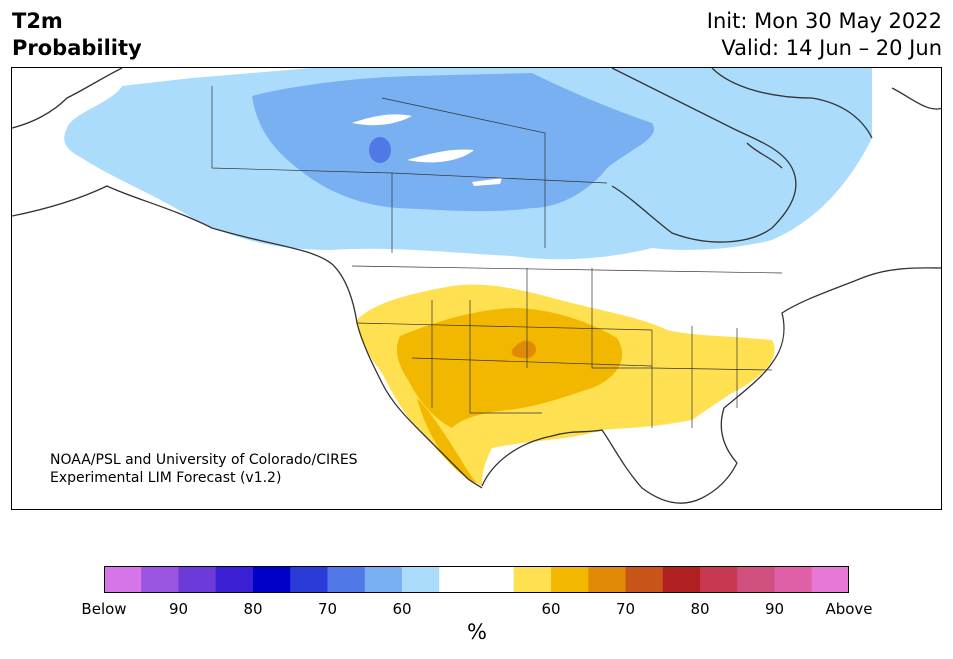  What do you see at coordinates (509, 368) in the screenshot?
I see `above-normal-mid-region` at bounding box center [509, 368].